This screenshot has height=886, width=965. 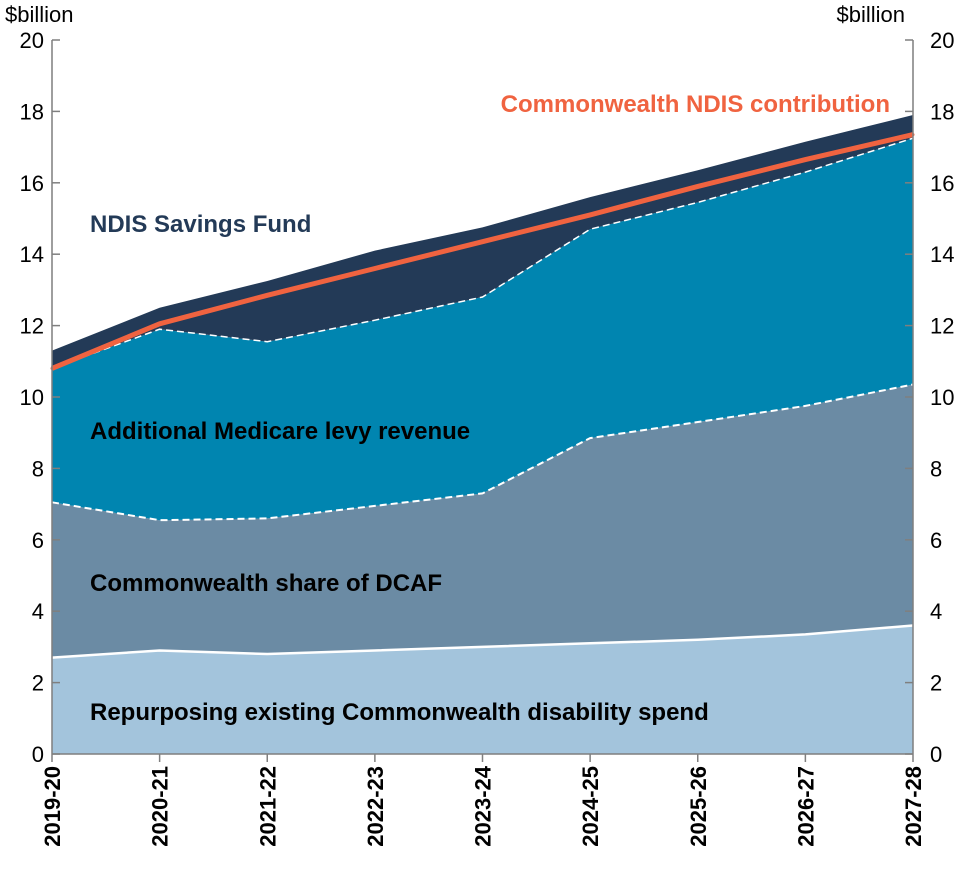 I want to click on x-tick-label: 2022-23, so click(x=375, y=806).